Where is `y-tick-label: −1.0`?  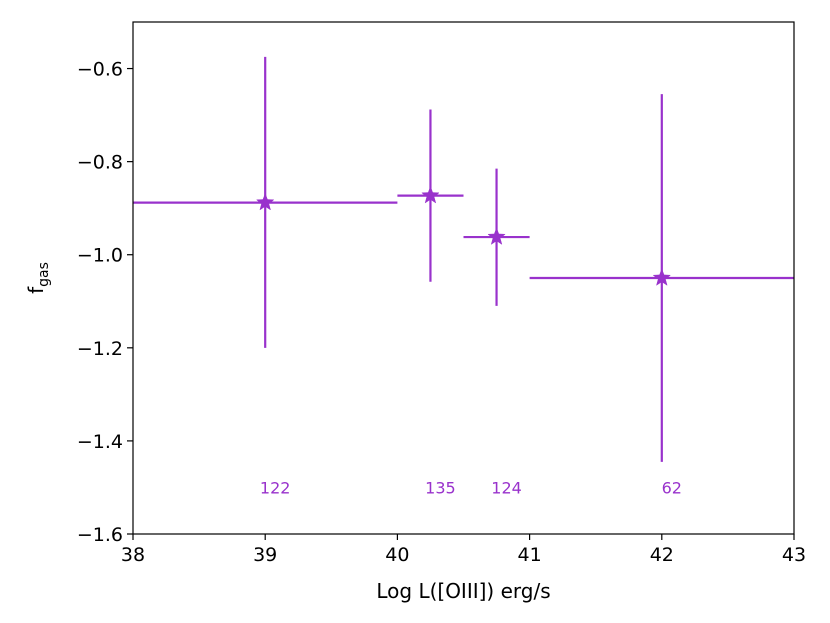
y-tick-label: −1.0 is located at coordinates (100, 256).